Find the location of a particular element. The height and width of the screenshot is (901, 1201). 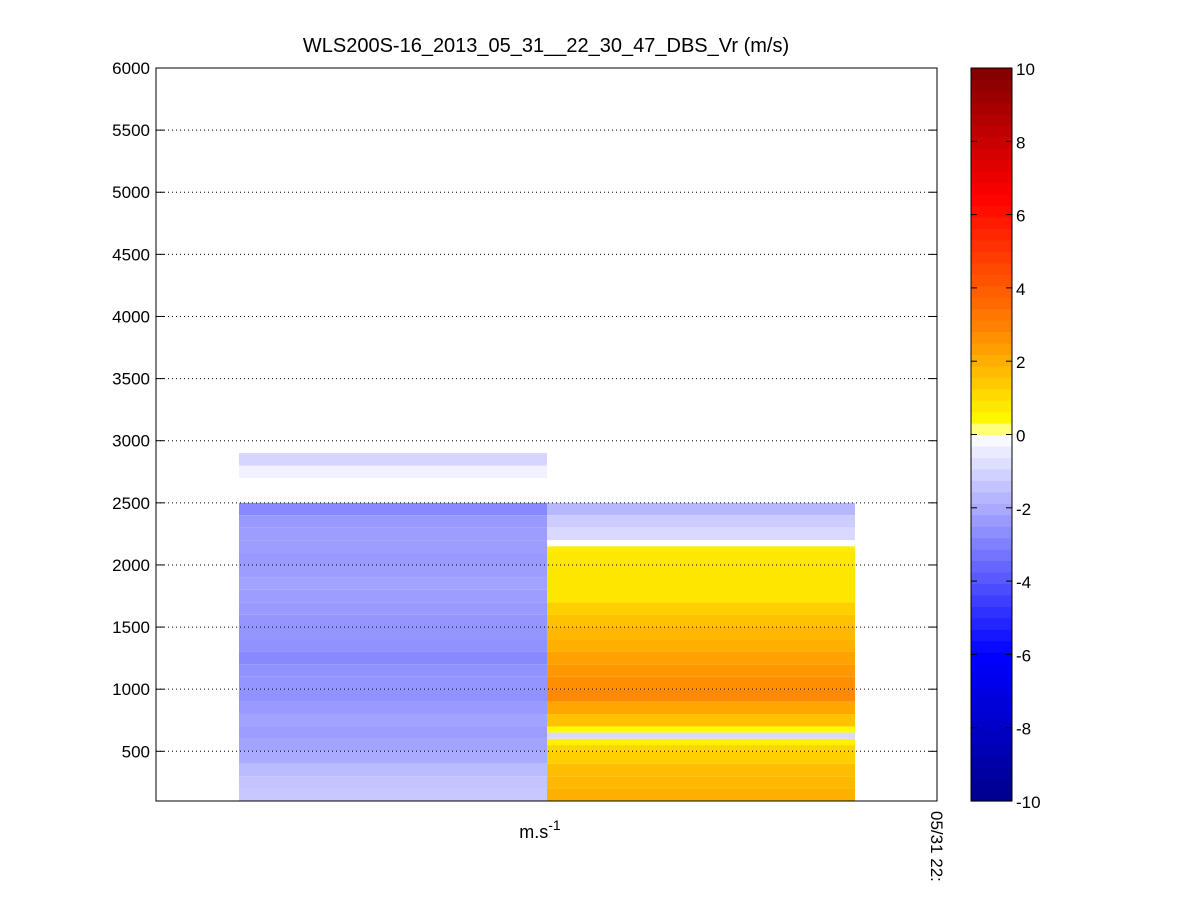

y-tick-label: 4000 is located at coordinates (131, 316).